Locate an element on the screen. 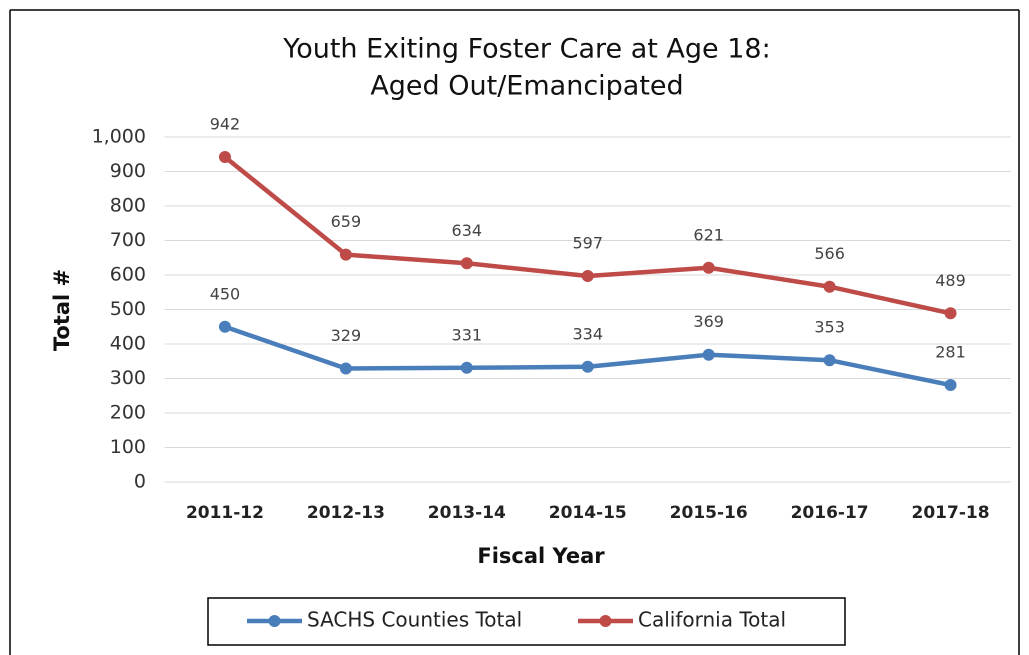 Image resolution: width=1029 pixels, height=655 pixels. legend is located at coordinates (526, 621).